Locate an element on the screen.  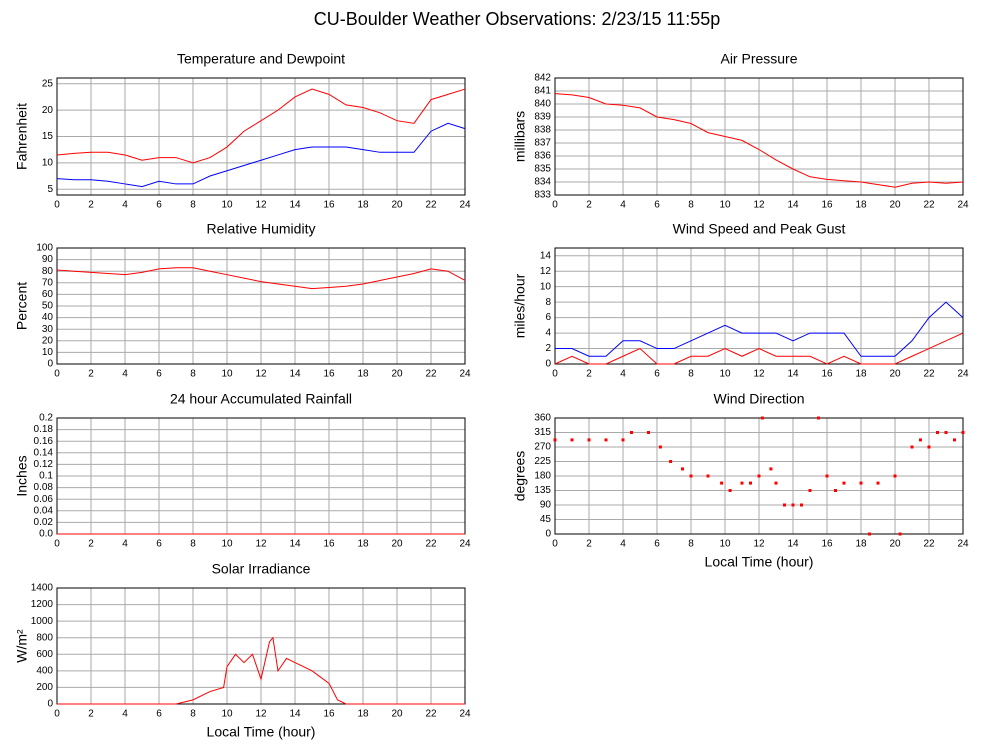
y-tick-label: 15 is located at coordinates (48, 136).